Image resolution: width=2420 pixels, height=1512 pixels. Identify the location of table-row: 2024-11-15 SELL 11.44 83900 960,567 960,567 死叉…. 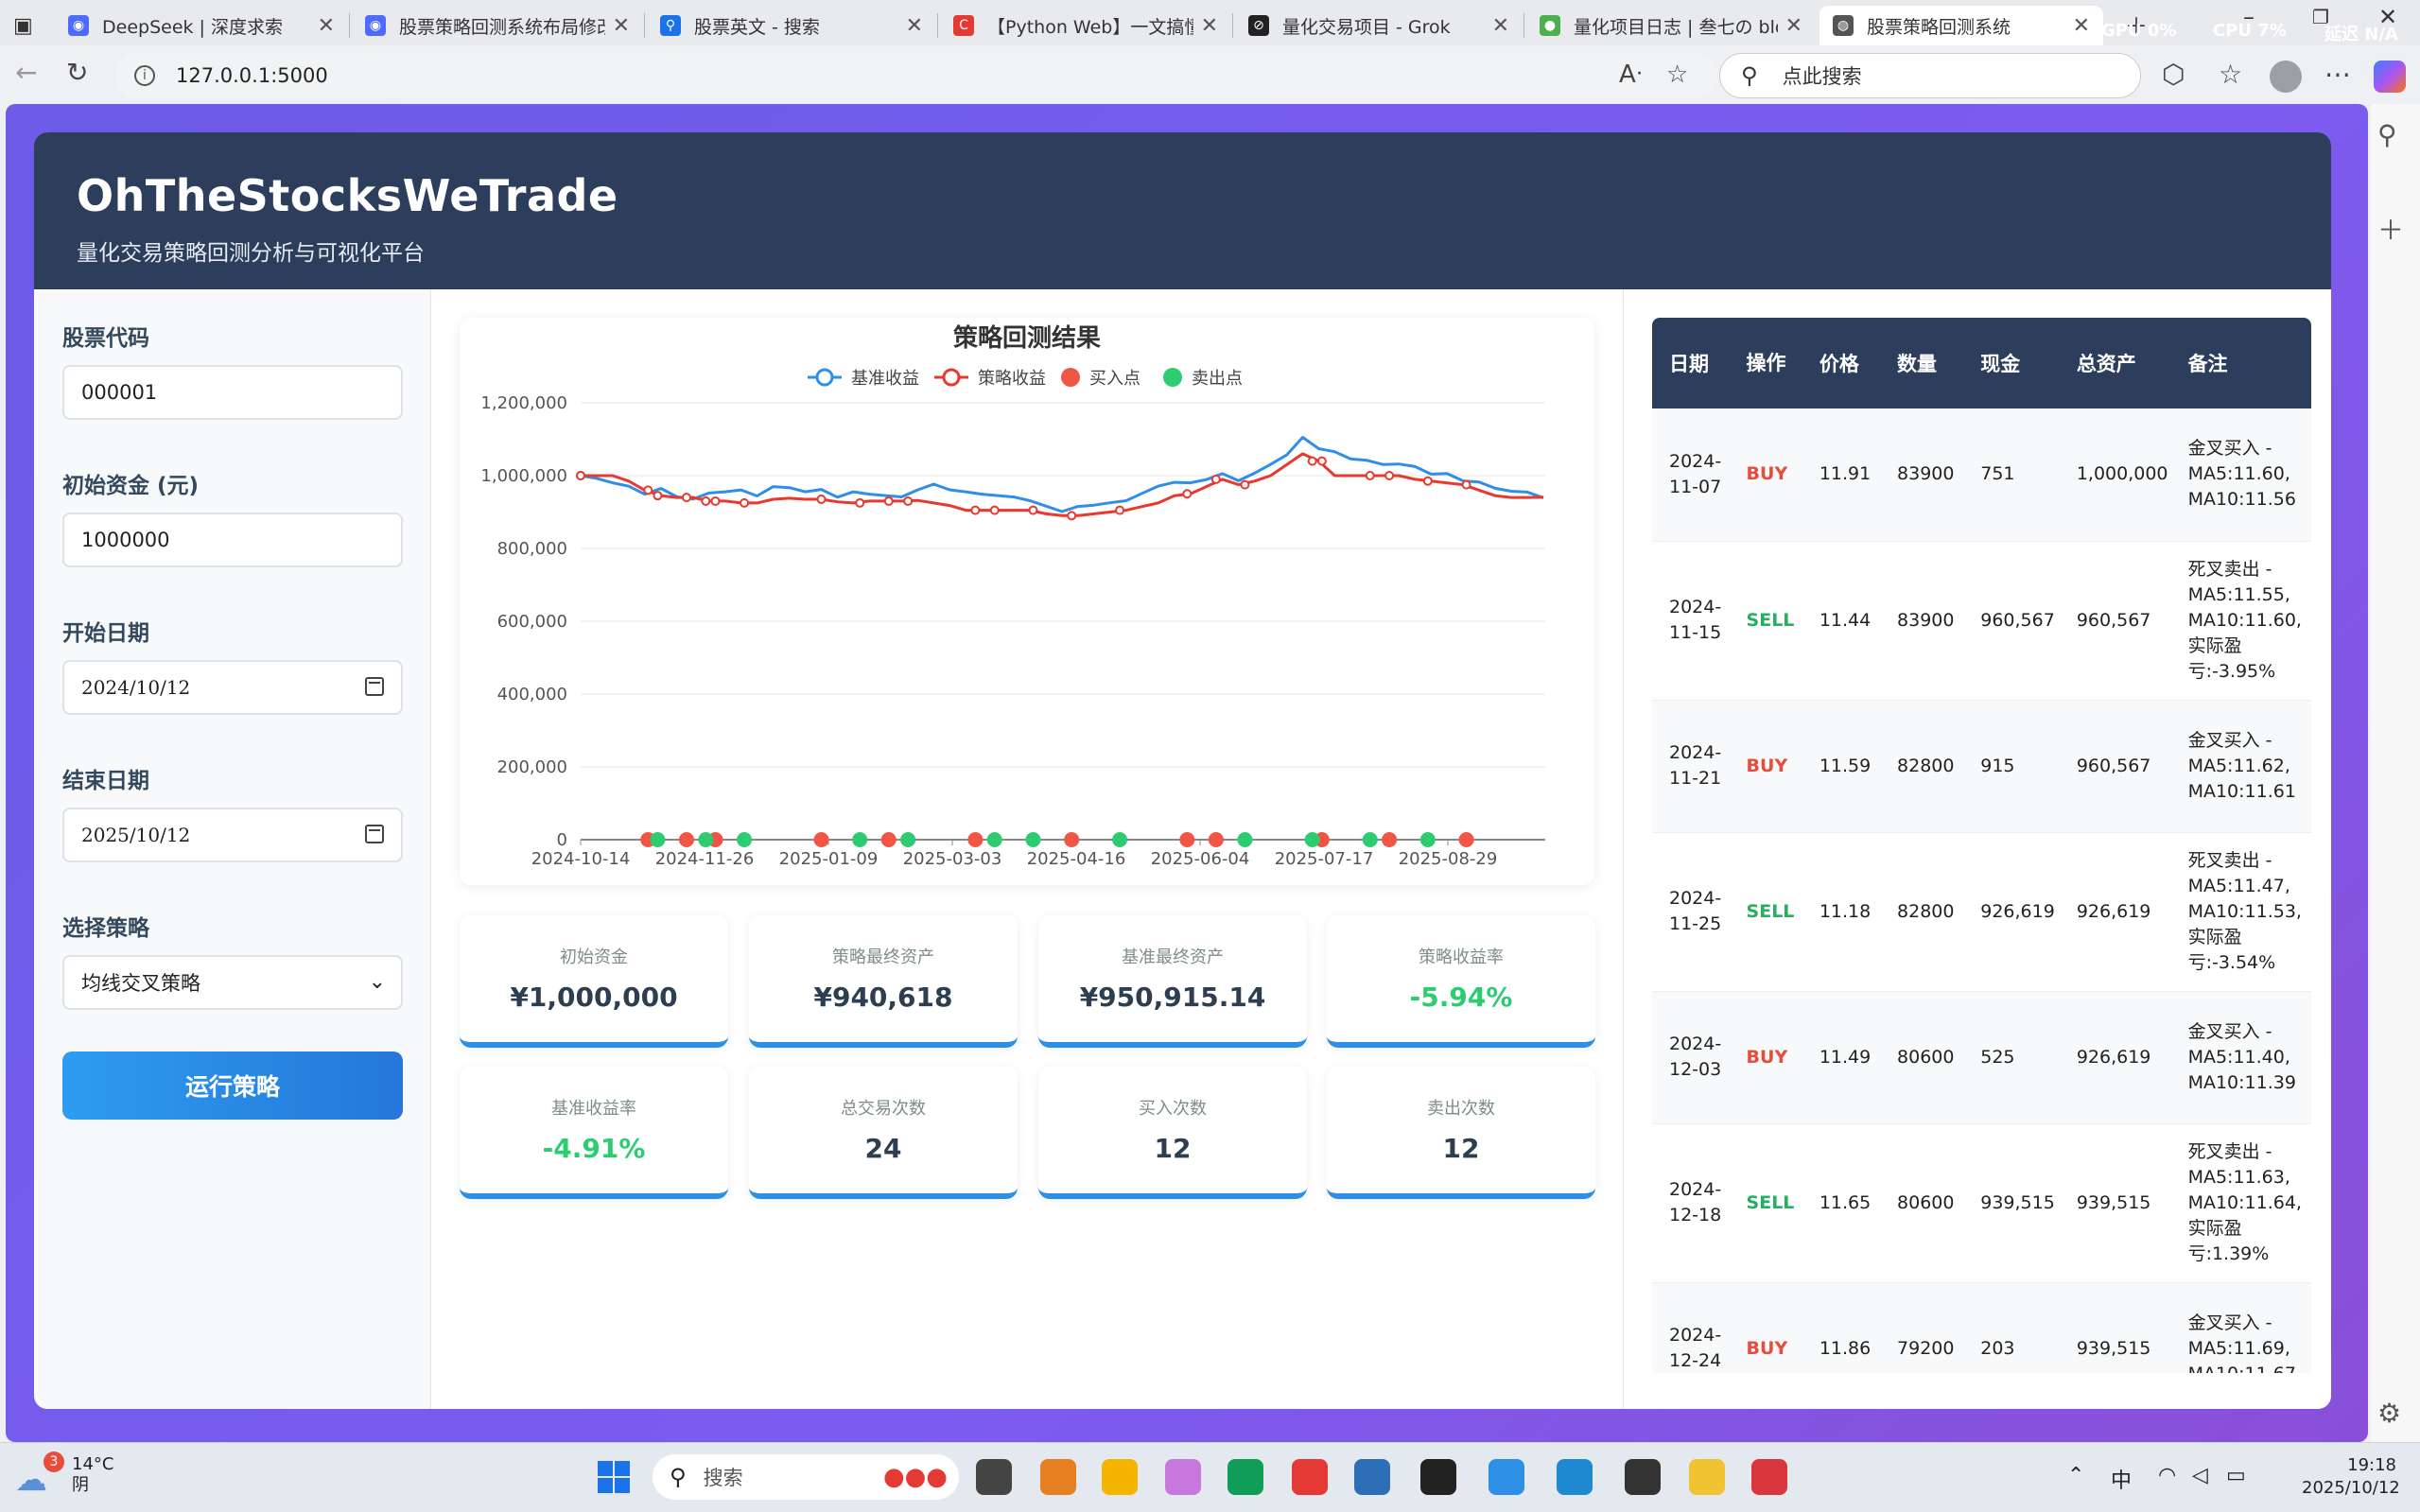
(1981, 621).